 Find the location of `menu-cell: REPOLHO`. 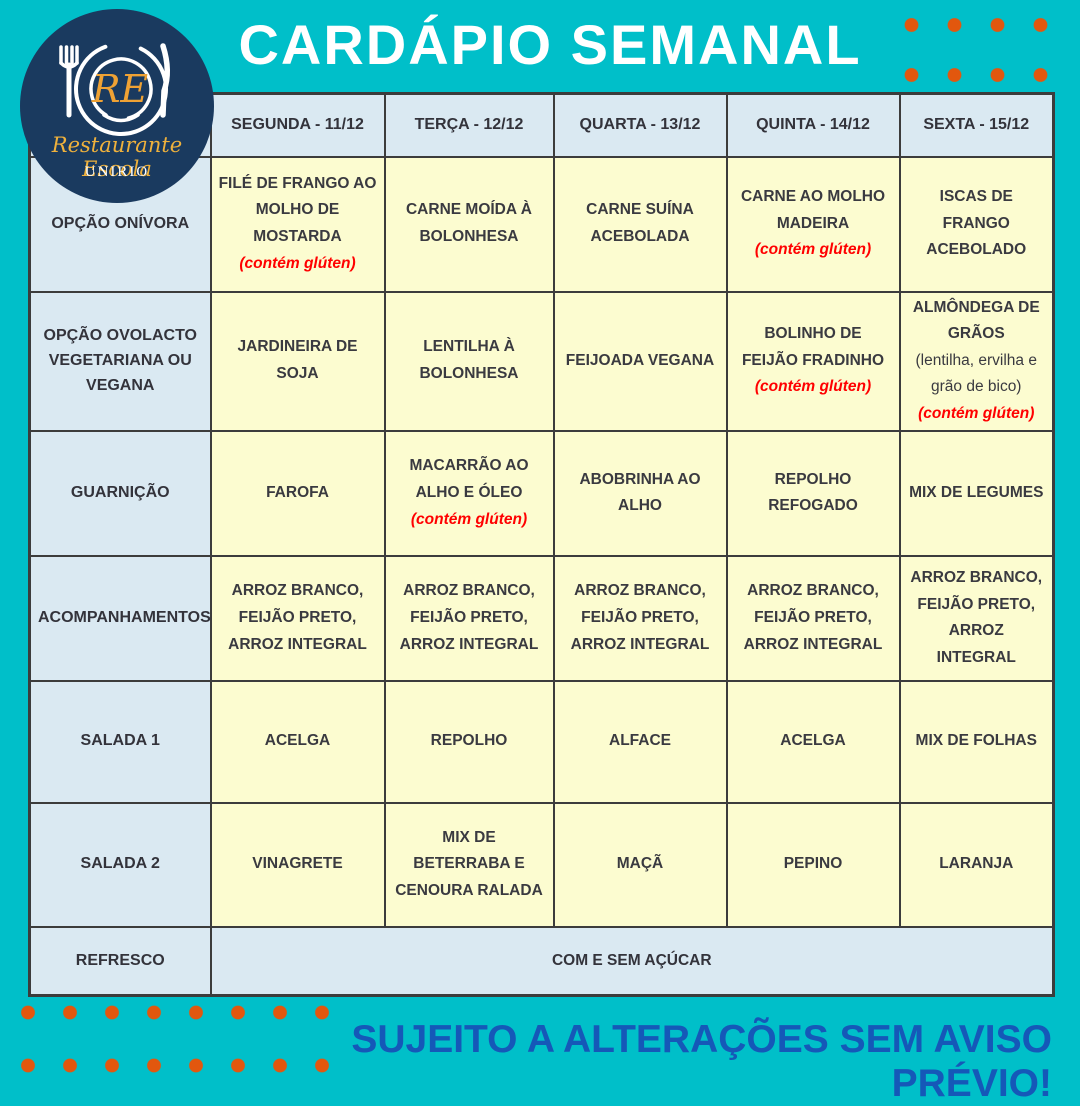

menu-cell: REPOLHO is located at coordinates (469, 741).